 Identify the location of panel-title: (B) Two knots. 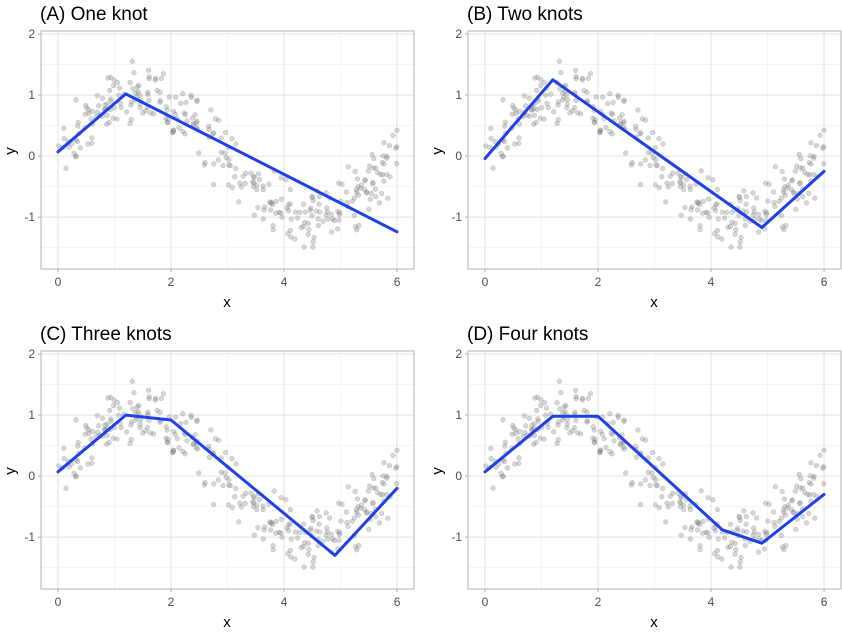
(525, 14).